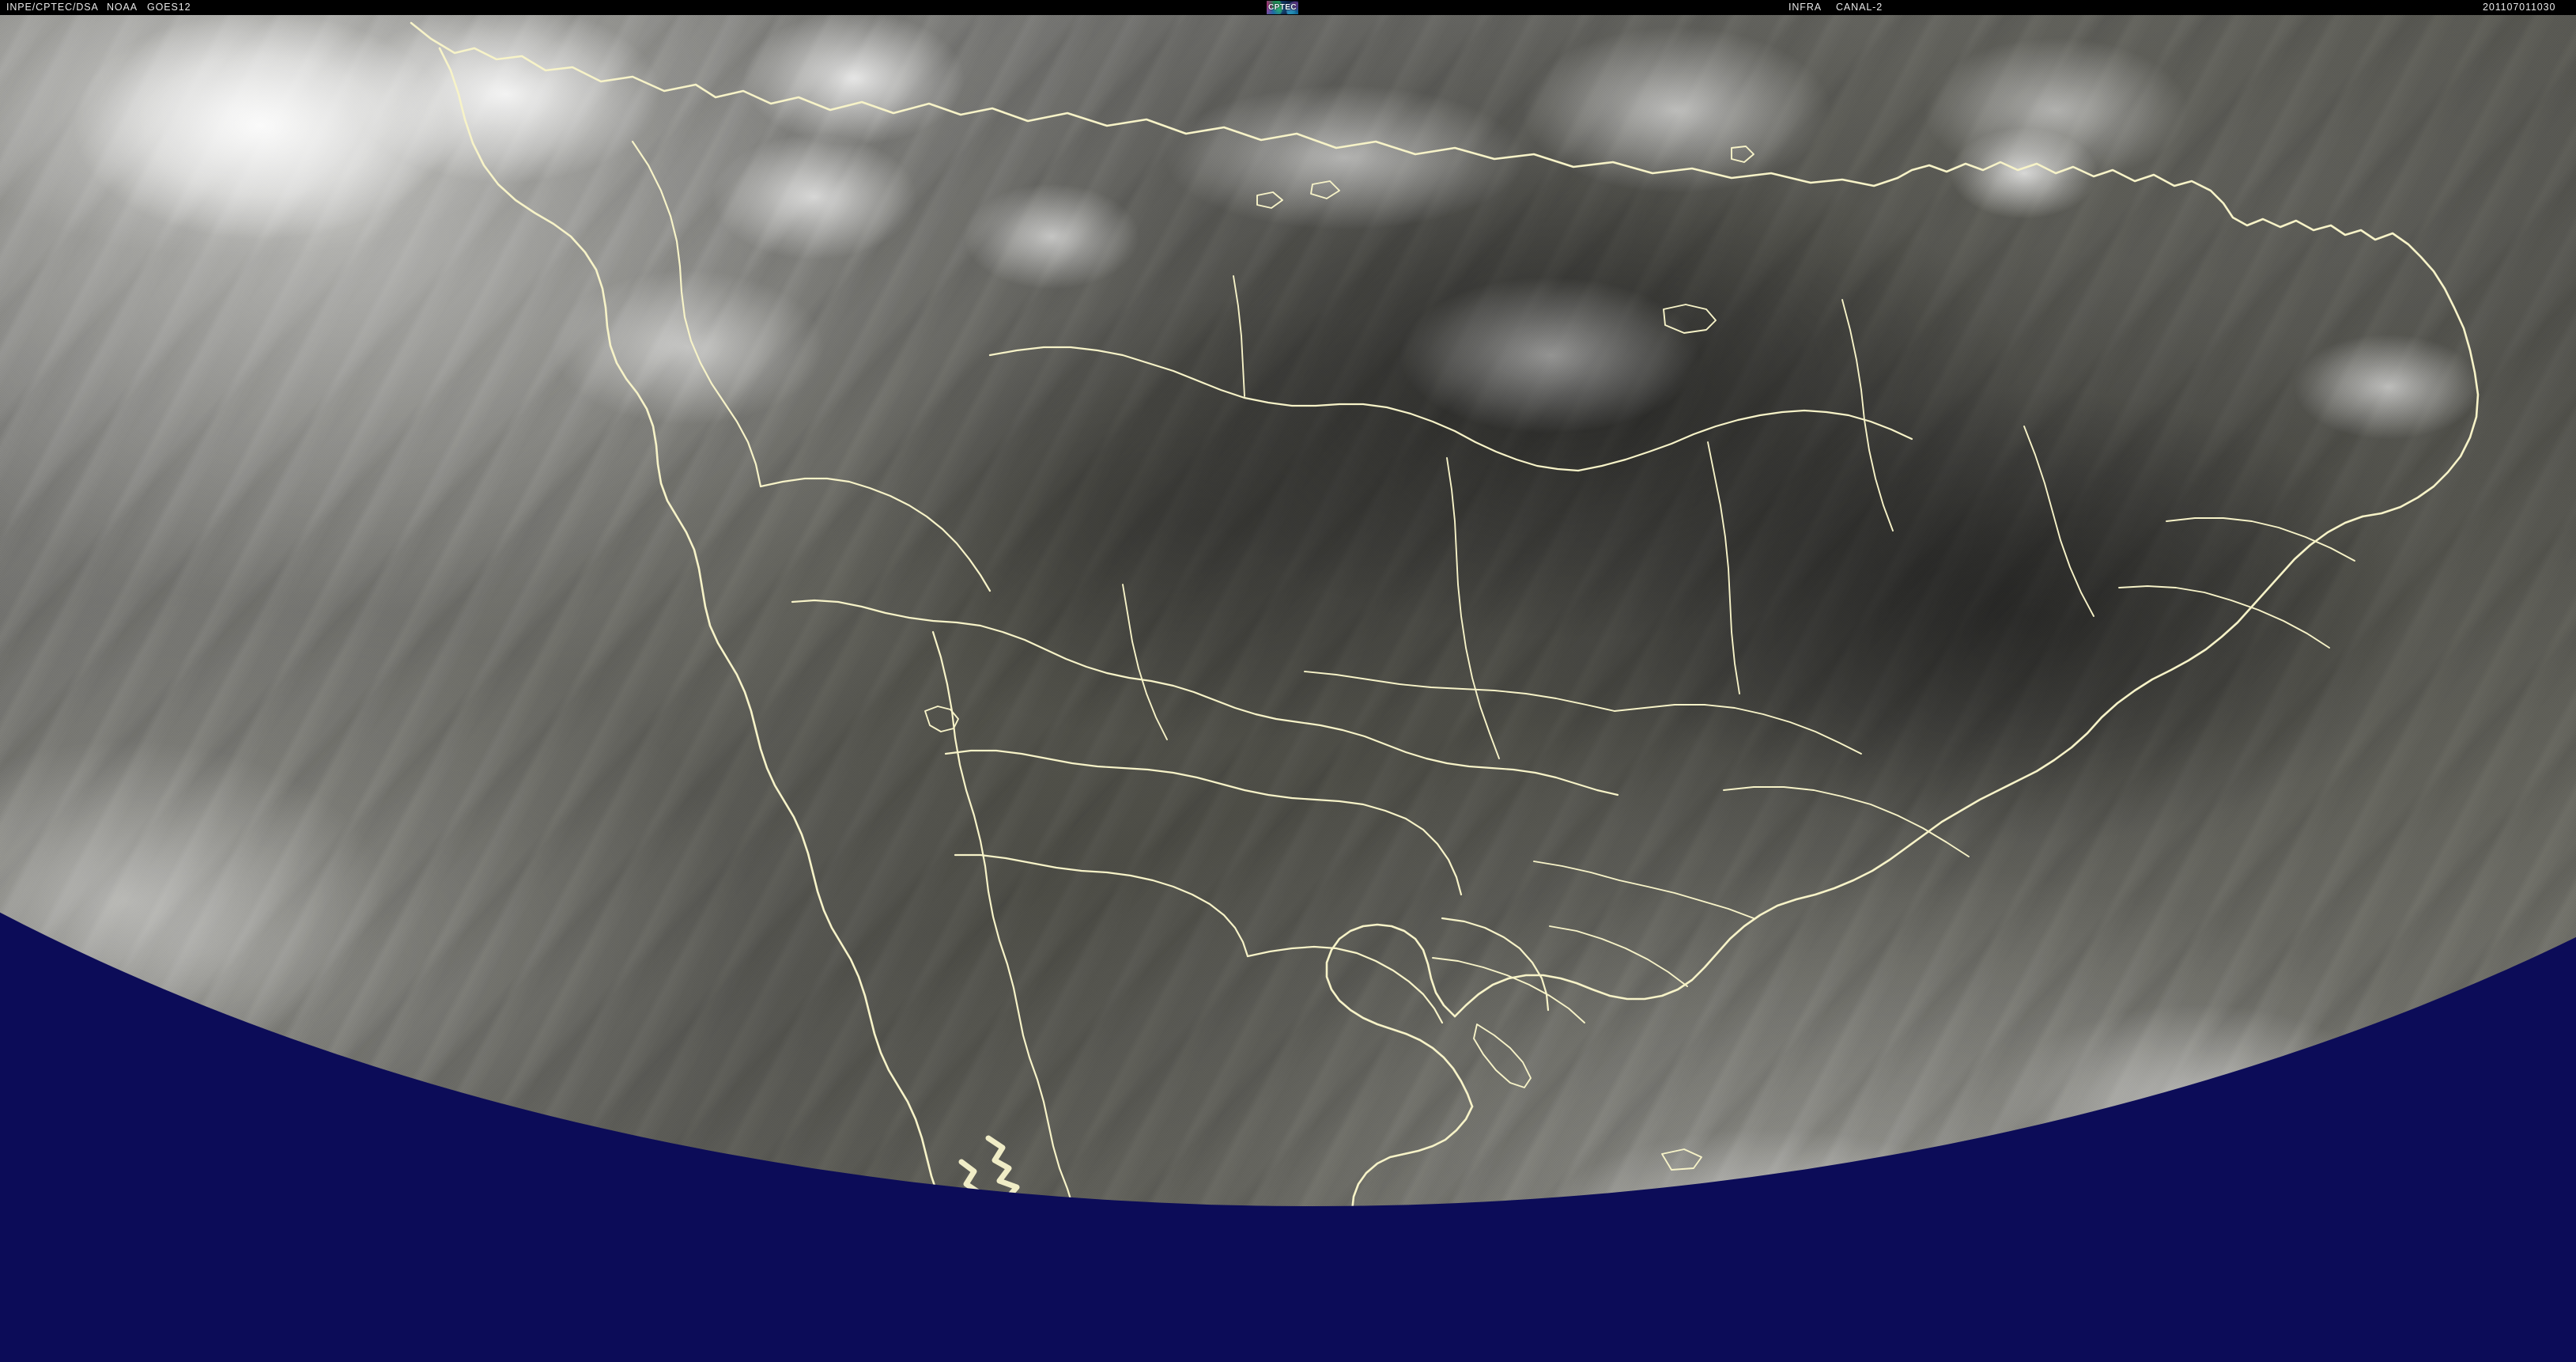 The width and height of the screenshot is (2576, 1362). I want to click on band-label: INFRA, so click(1805, 8).